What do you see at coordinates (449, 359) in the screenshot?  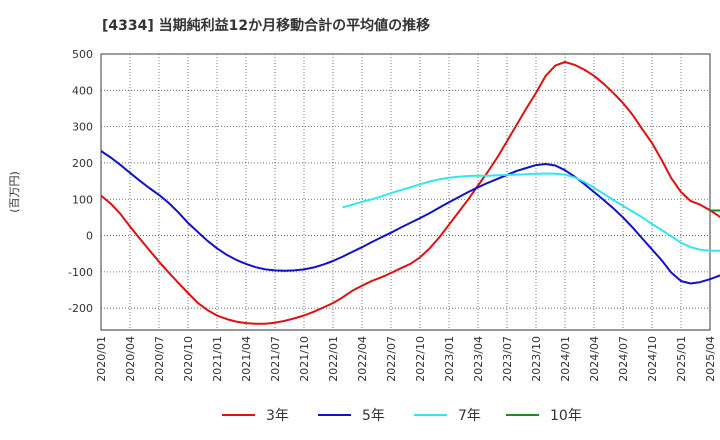 I see `x-tick-label: 2023/01` at bounding box center [449, 359].